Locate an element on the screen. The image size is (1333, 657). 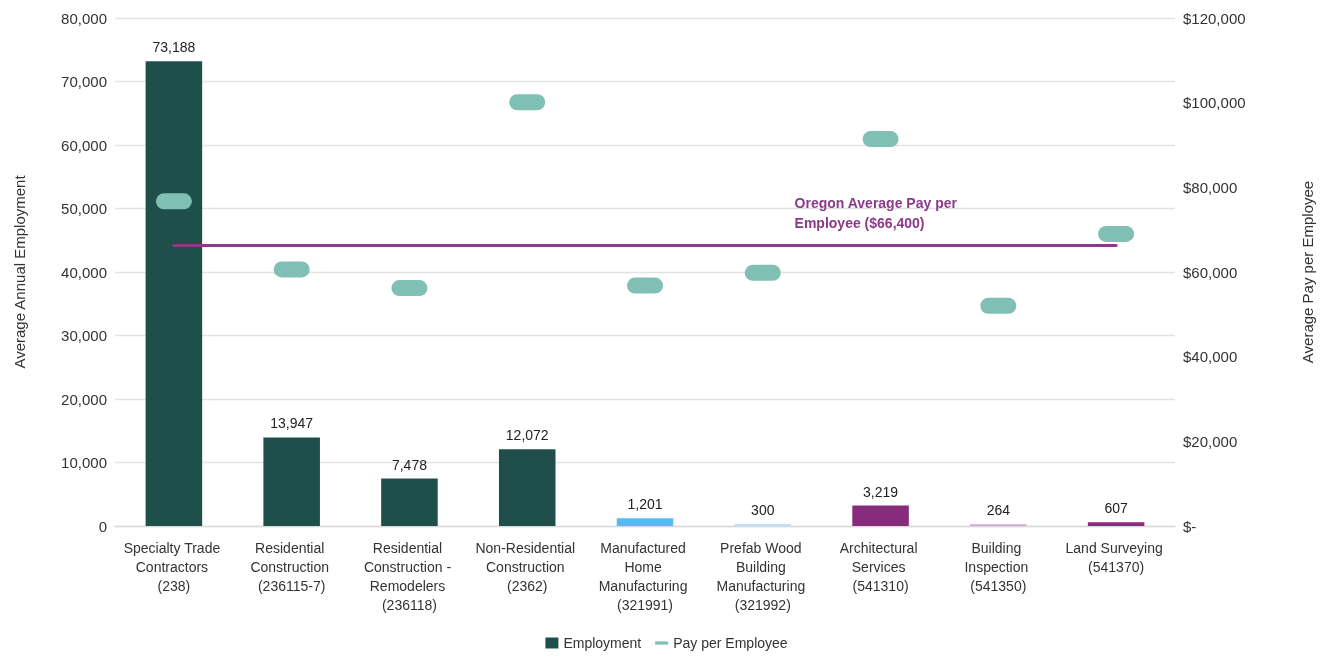
data-label: 7,478 is located at coordinates (409, 464).